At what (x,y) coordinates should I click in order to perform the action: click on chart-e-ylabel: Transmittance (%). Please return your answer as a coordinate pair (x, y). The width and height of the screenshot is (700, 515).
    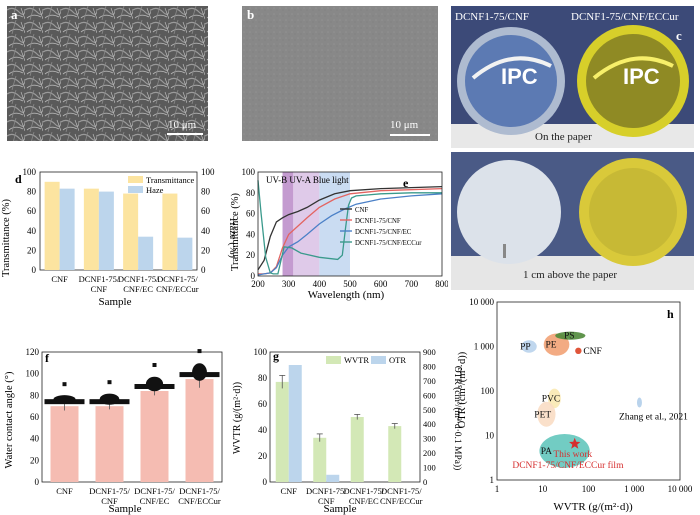
    Looking at the image, I should click on (235, 231).